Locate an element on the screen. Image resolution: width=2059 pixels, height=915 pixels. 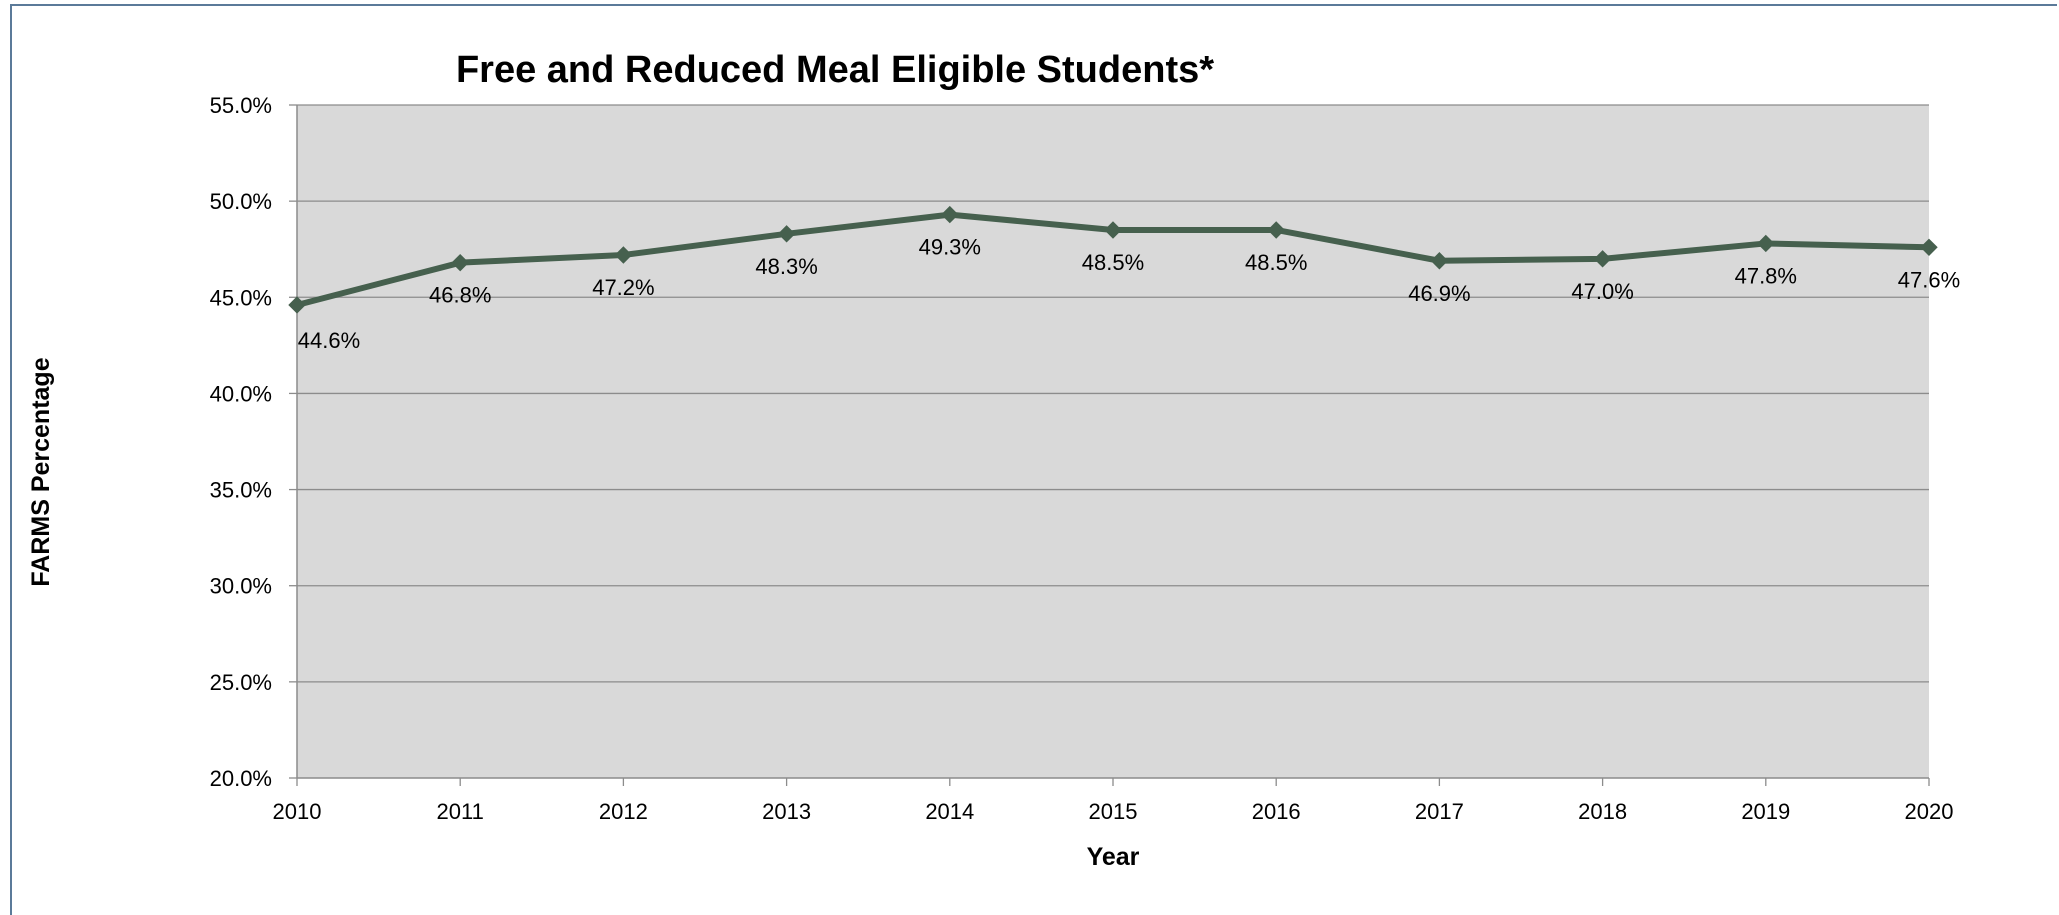
y-tick-label: 50.0% is located at coordinates (241, 201).